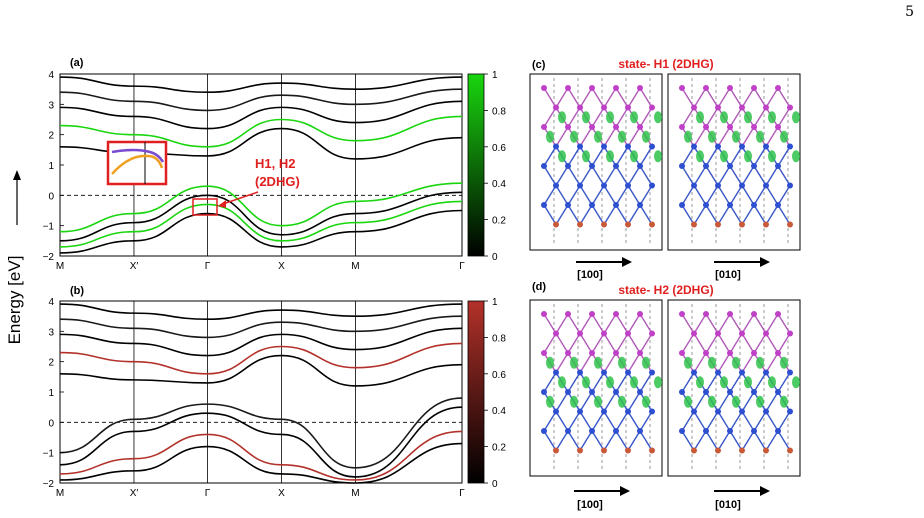  I want to click on colorbar-tick-label: 1, so click(495, 75).